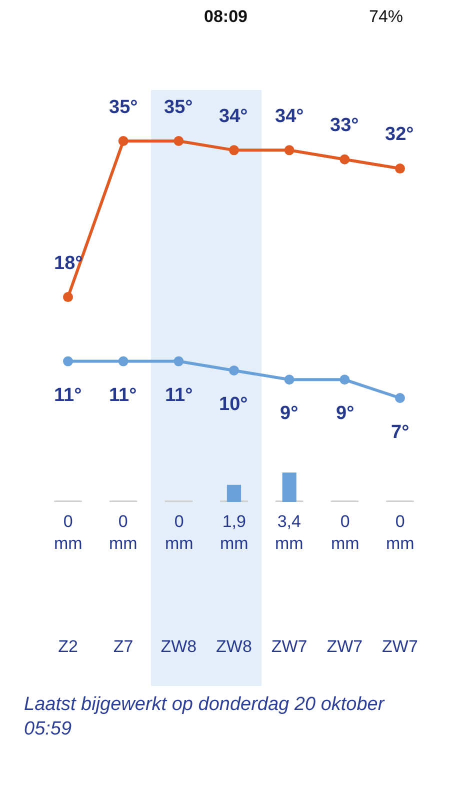 Image resolution: width=451 pixels, height=800 pixels. Describe the element at coordinates (68, 646) in the screenshot. I see `x-tick-label: Z2` at that location.